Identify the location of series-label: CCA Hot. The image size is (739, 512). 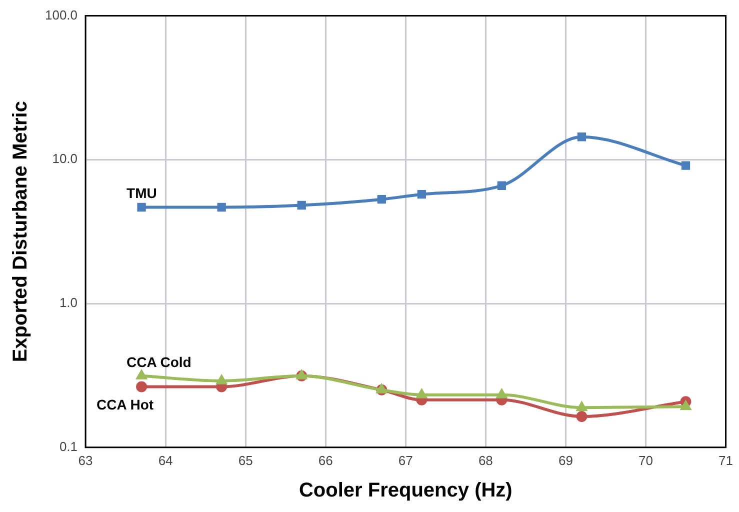
(125, 404).